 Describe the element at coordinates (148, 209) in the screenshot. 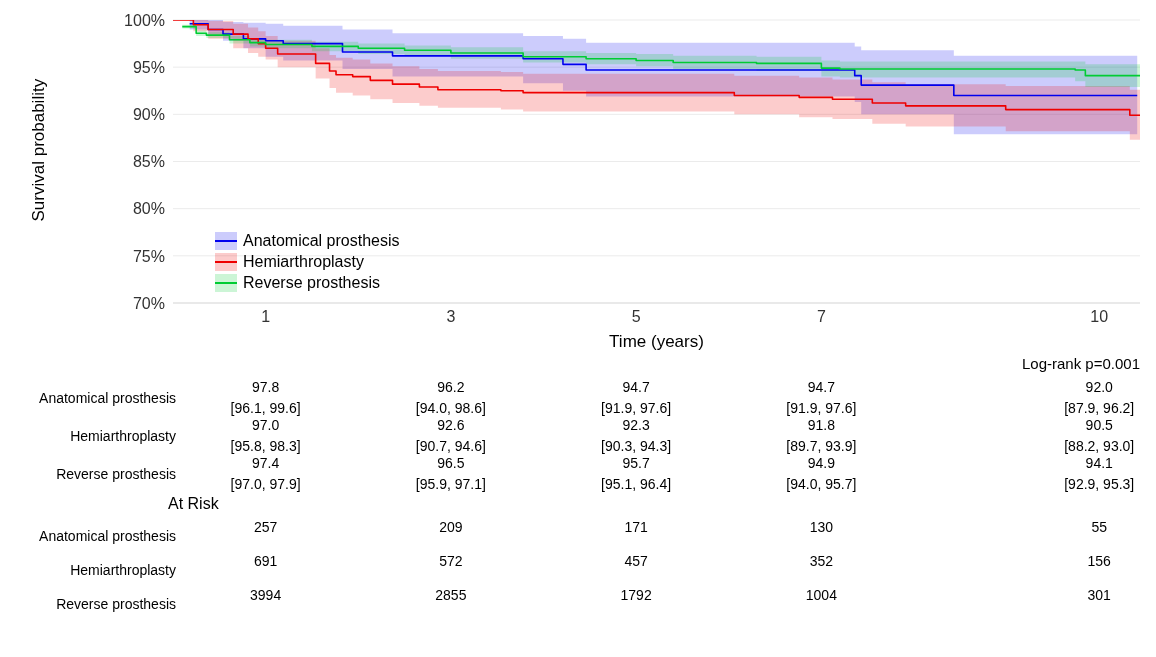

I see `y-tick-label: 80%` at that location.